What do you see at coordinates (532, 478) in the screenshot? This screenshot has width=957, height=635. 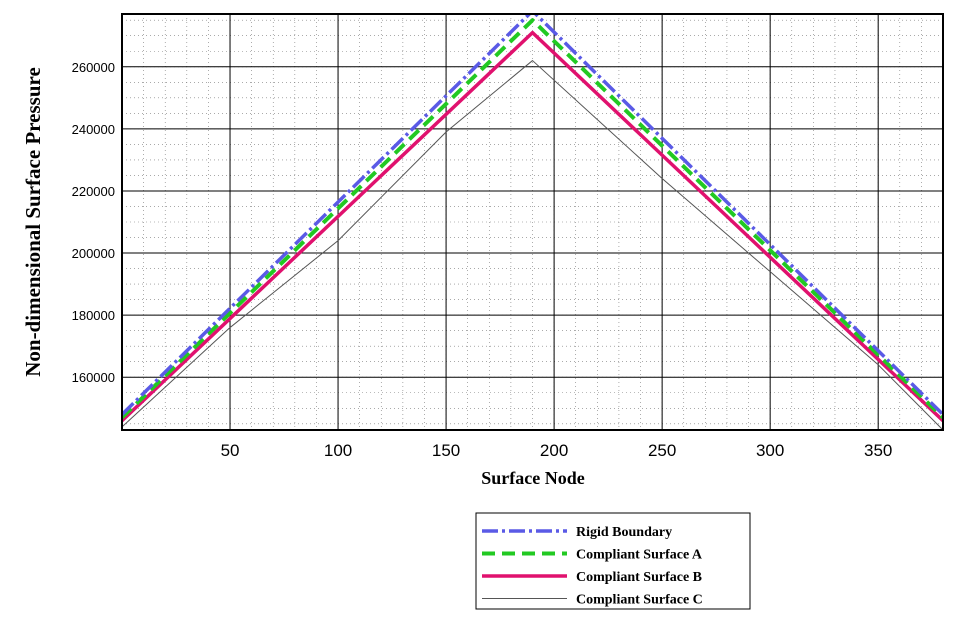 I see `x-axis-title: Surface Node` at bounding box center [532, 478].